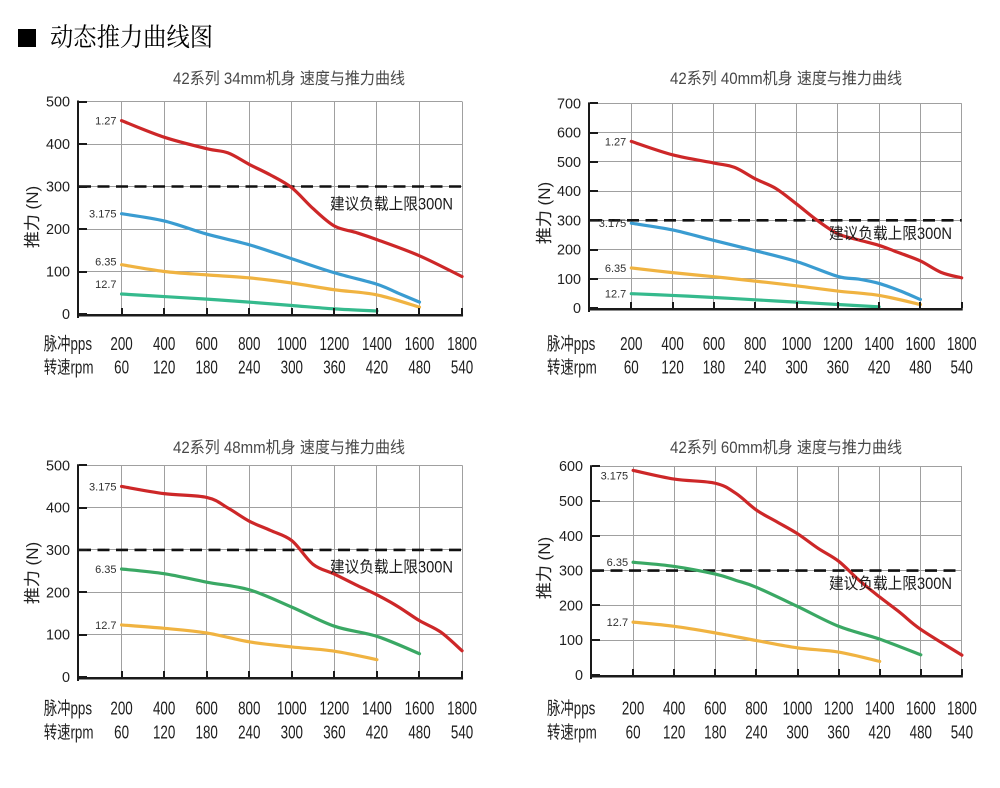  What do you see at coordinates (289, 448) in the screenshot?
I see `chart-title: 42系列 48mm机身 速度与推力曲线` at bounding box center [289, 448].